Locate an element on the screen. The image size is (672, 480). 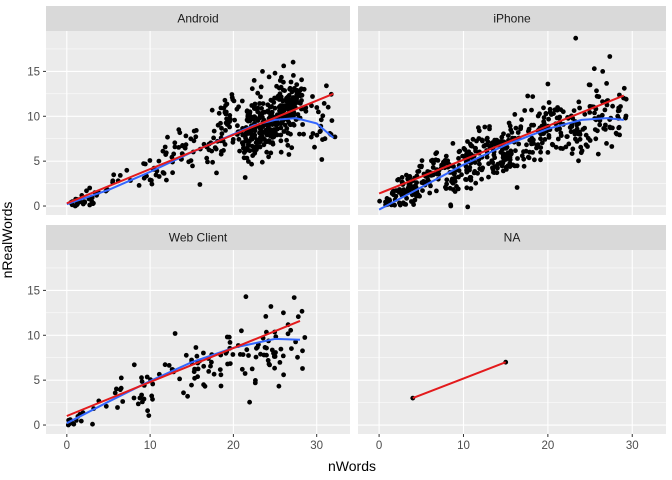
facet-strip-label: iPhone is located at coordinates (512, 19).